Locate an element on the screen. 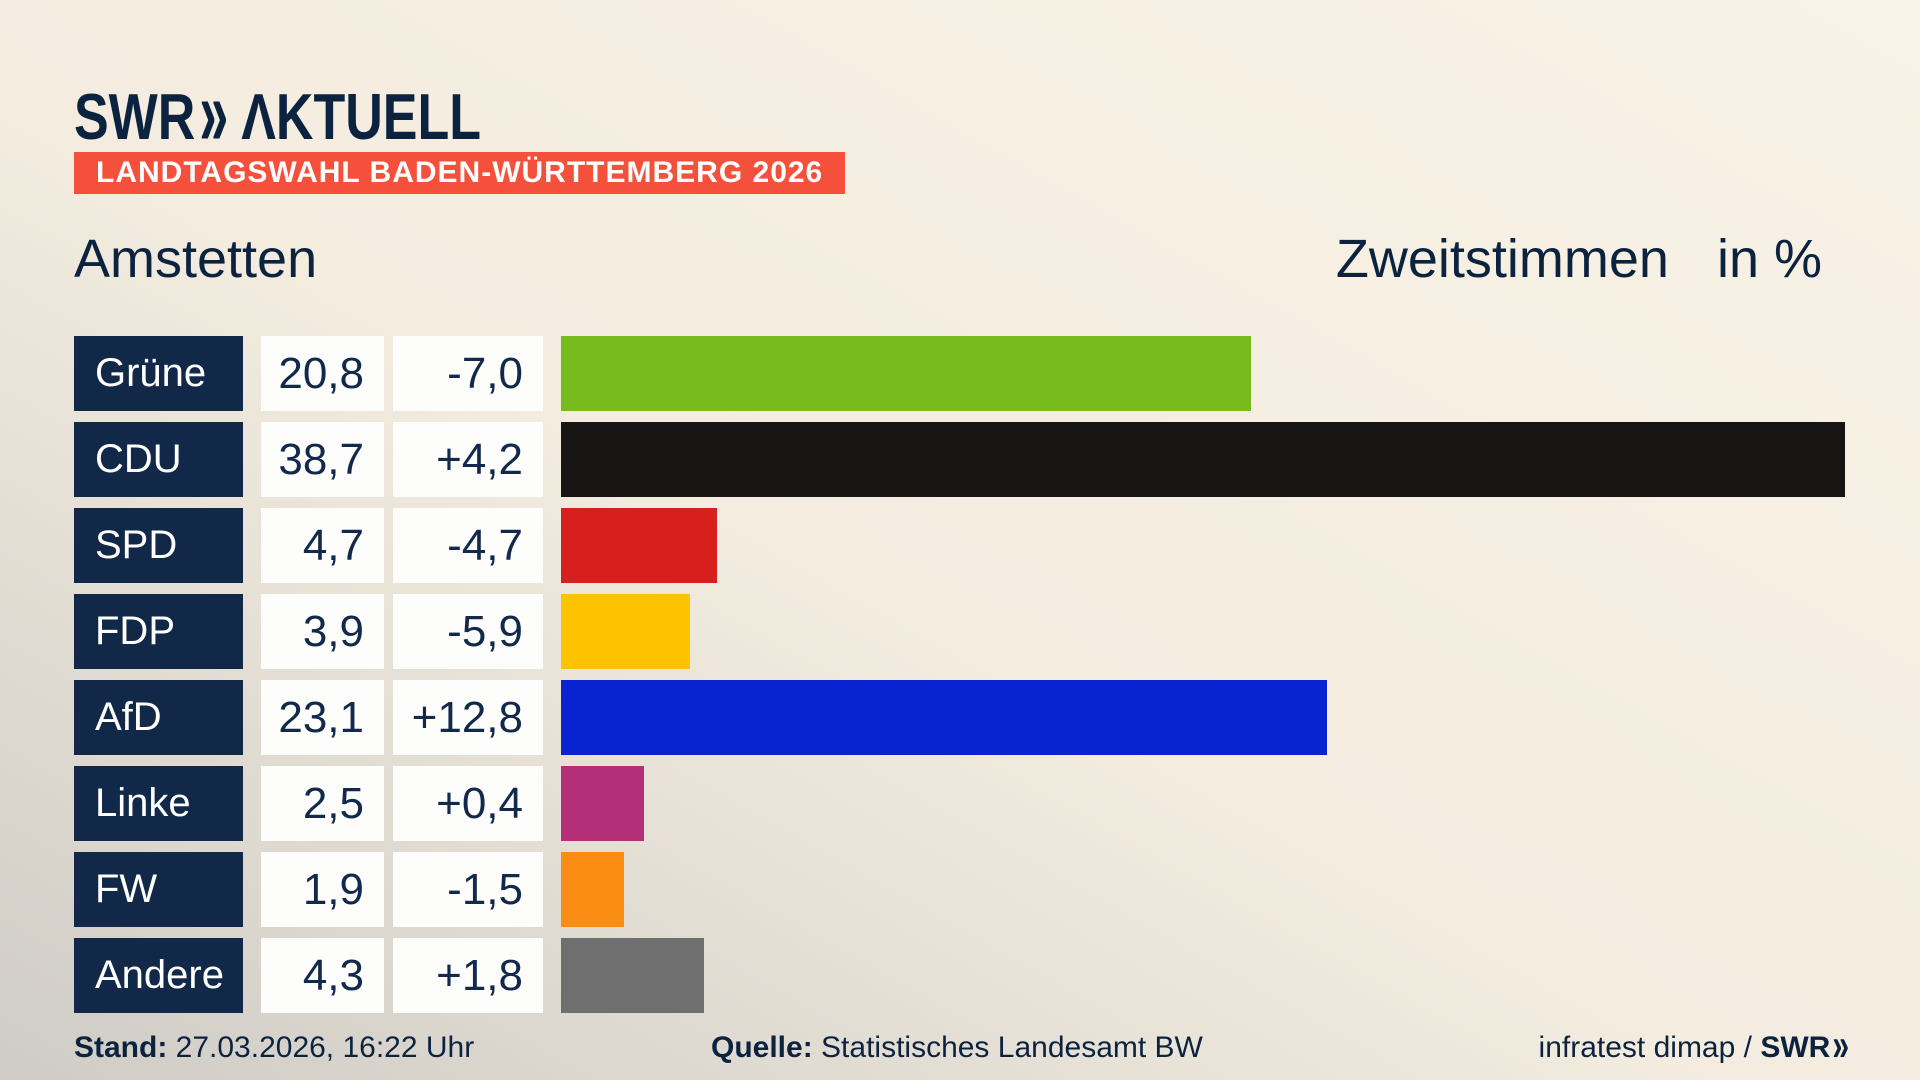  swr-logo-small: SWR» is located at coordinates (1804, 1046).